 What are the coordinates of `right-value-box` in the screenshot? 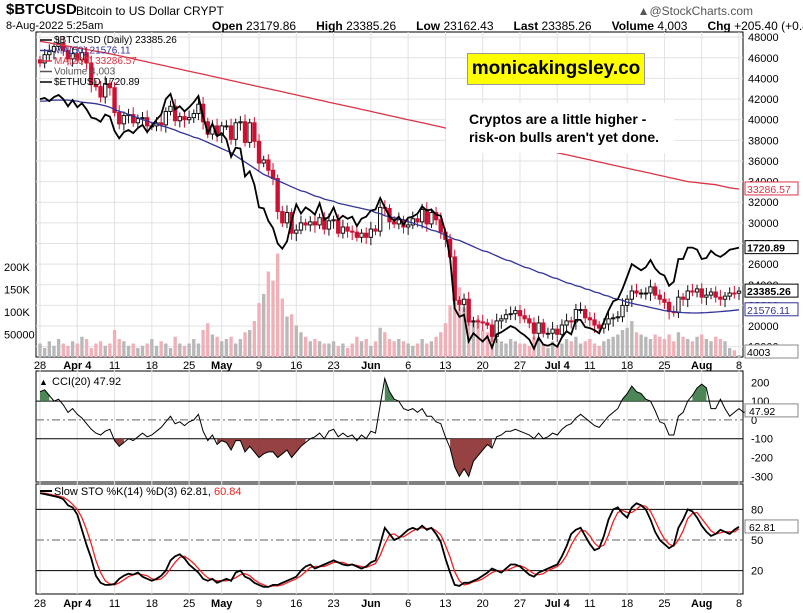 It's located at (771, 290).